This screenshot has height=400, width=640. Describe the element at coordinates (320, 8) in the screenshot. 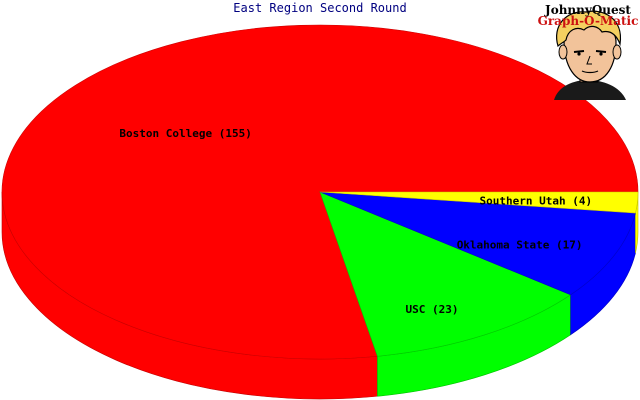

I see `chart-title: East Region Second Round` at that location.